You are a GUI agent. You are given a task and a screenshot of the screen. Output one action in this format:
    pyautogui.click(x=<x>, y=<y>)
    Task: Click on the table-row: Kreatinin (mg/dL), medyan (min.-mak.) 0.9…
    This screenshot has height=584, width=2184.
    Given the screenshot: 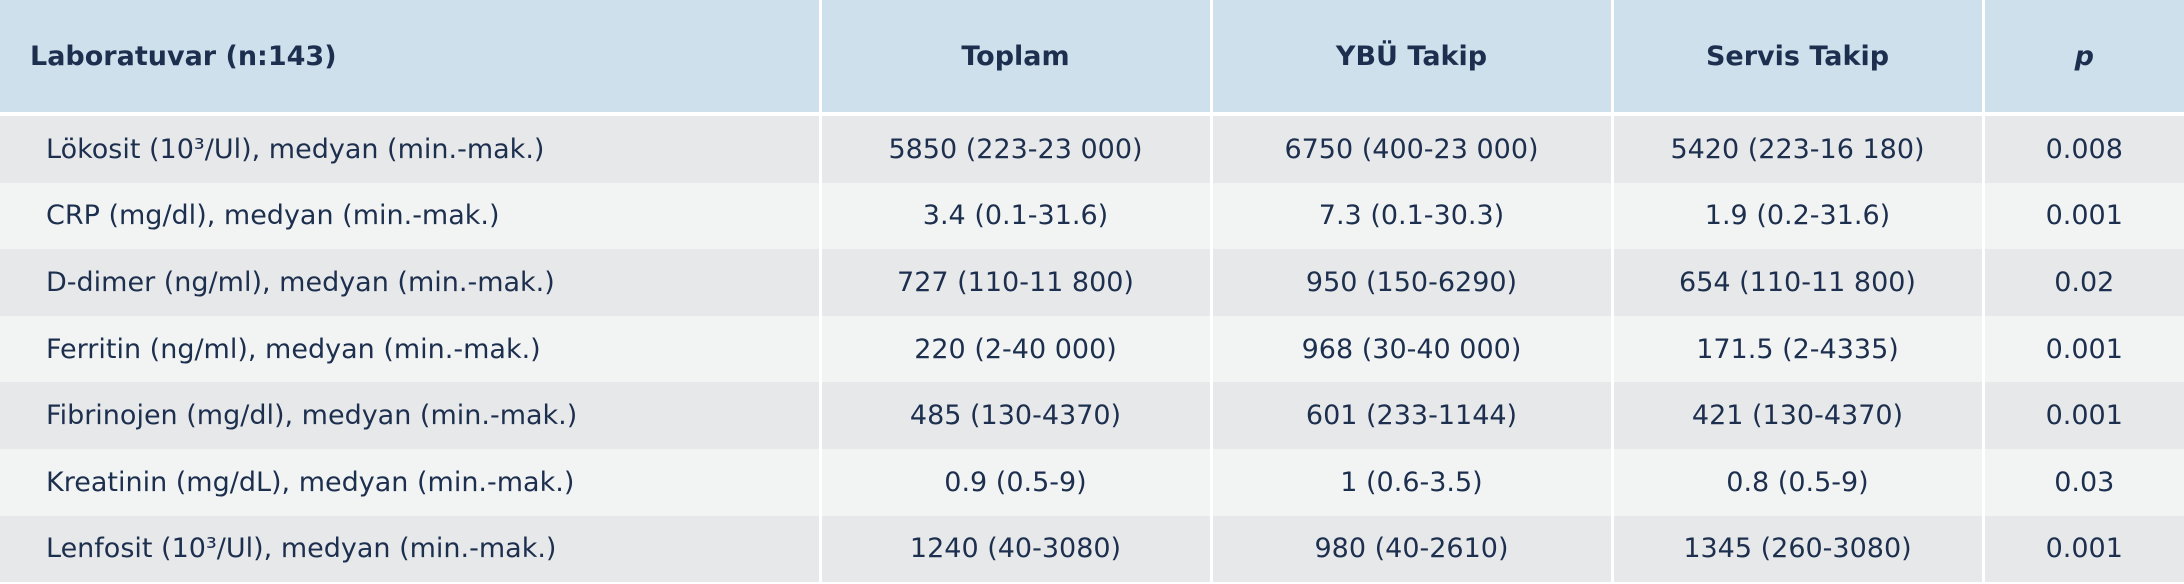 What is the action you would take?
    pyautogui.click(x=1092, y=482)
    